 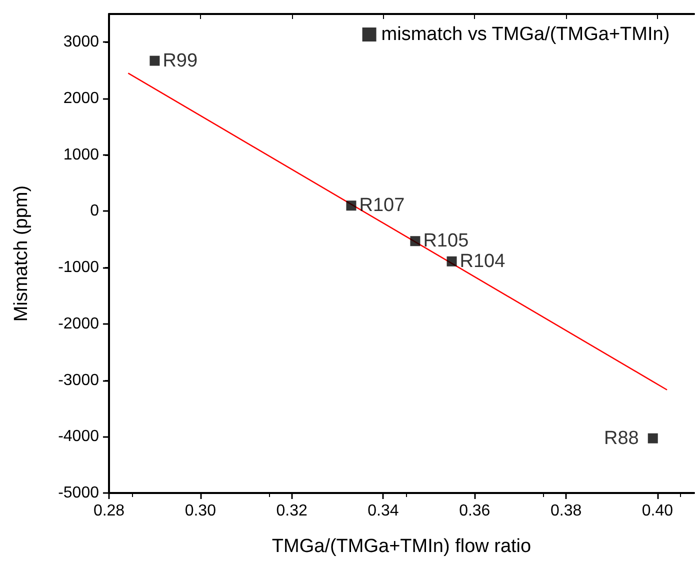 I want to click on y-tick-label: -1000, so click(x=79, y=267).